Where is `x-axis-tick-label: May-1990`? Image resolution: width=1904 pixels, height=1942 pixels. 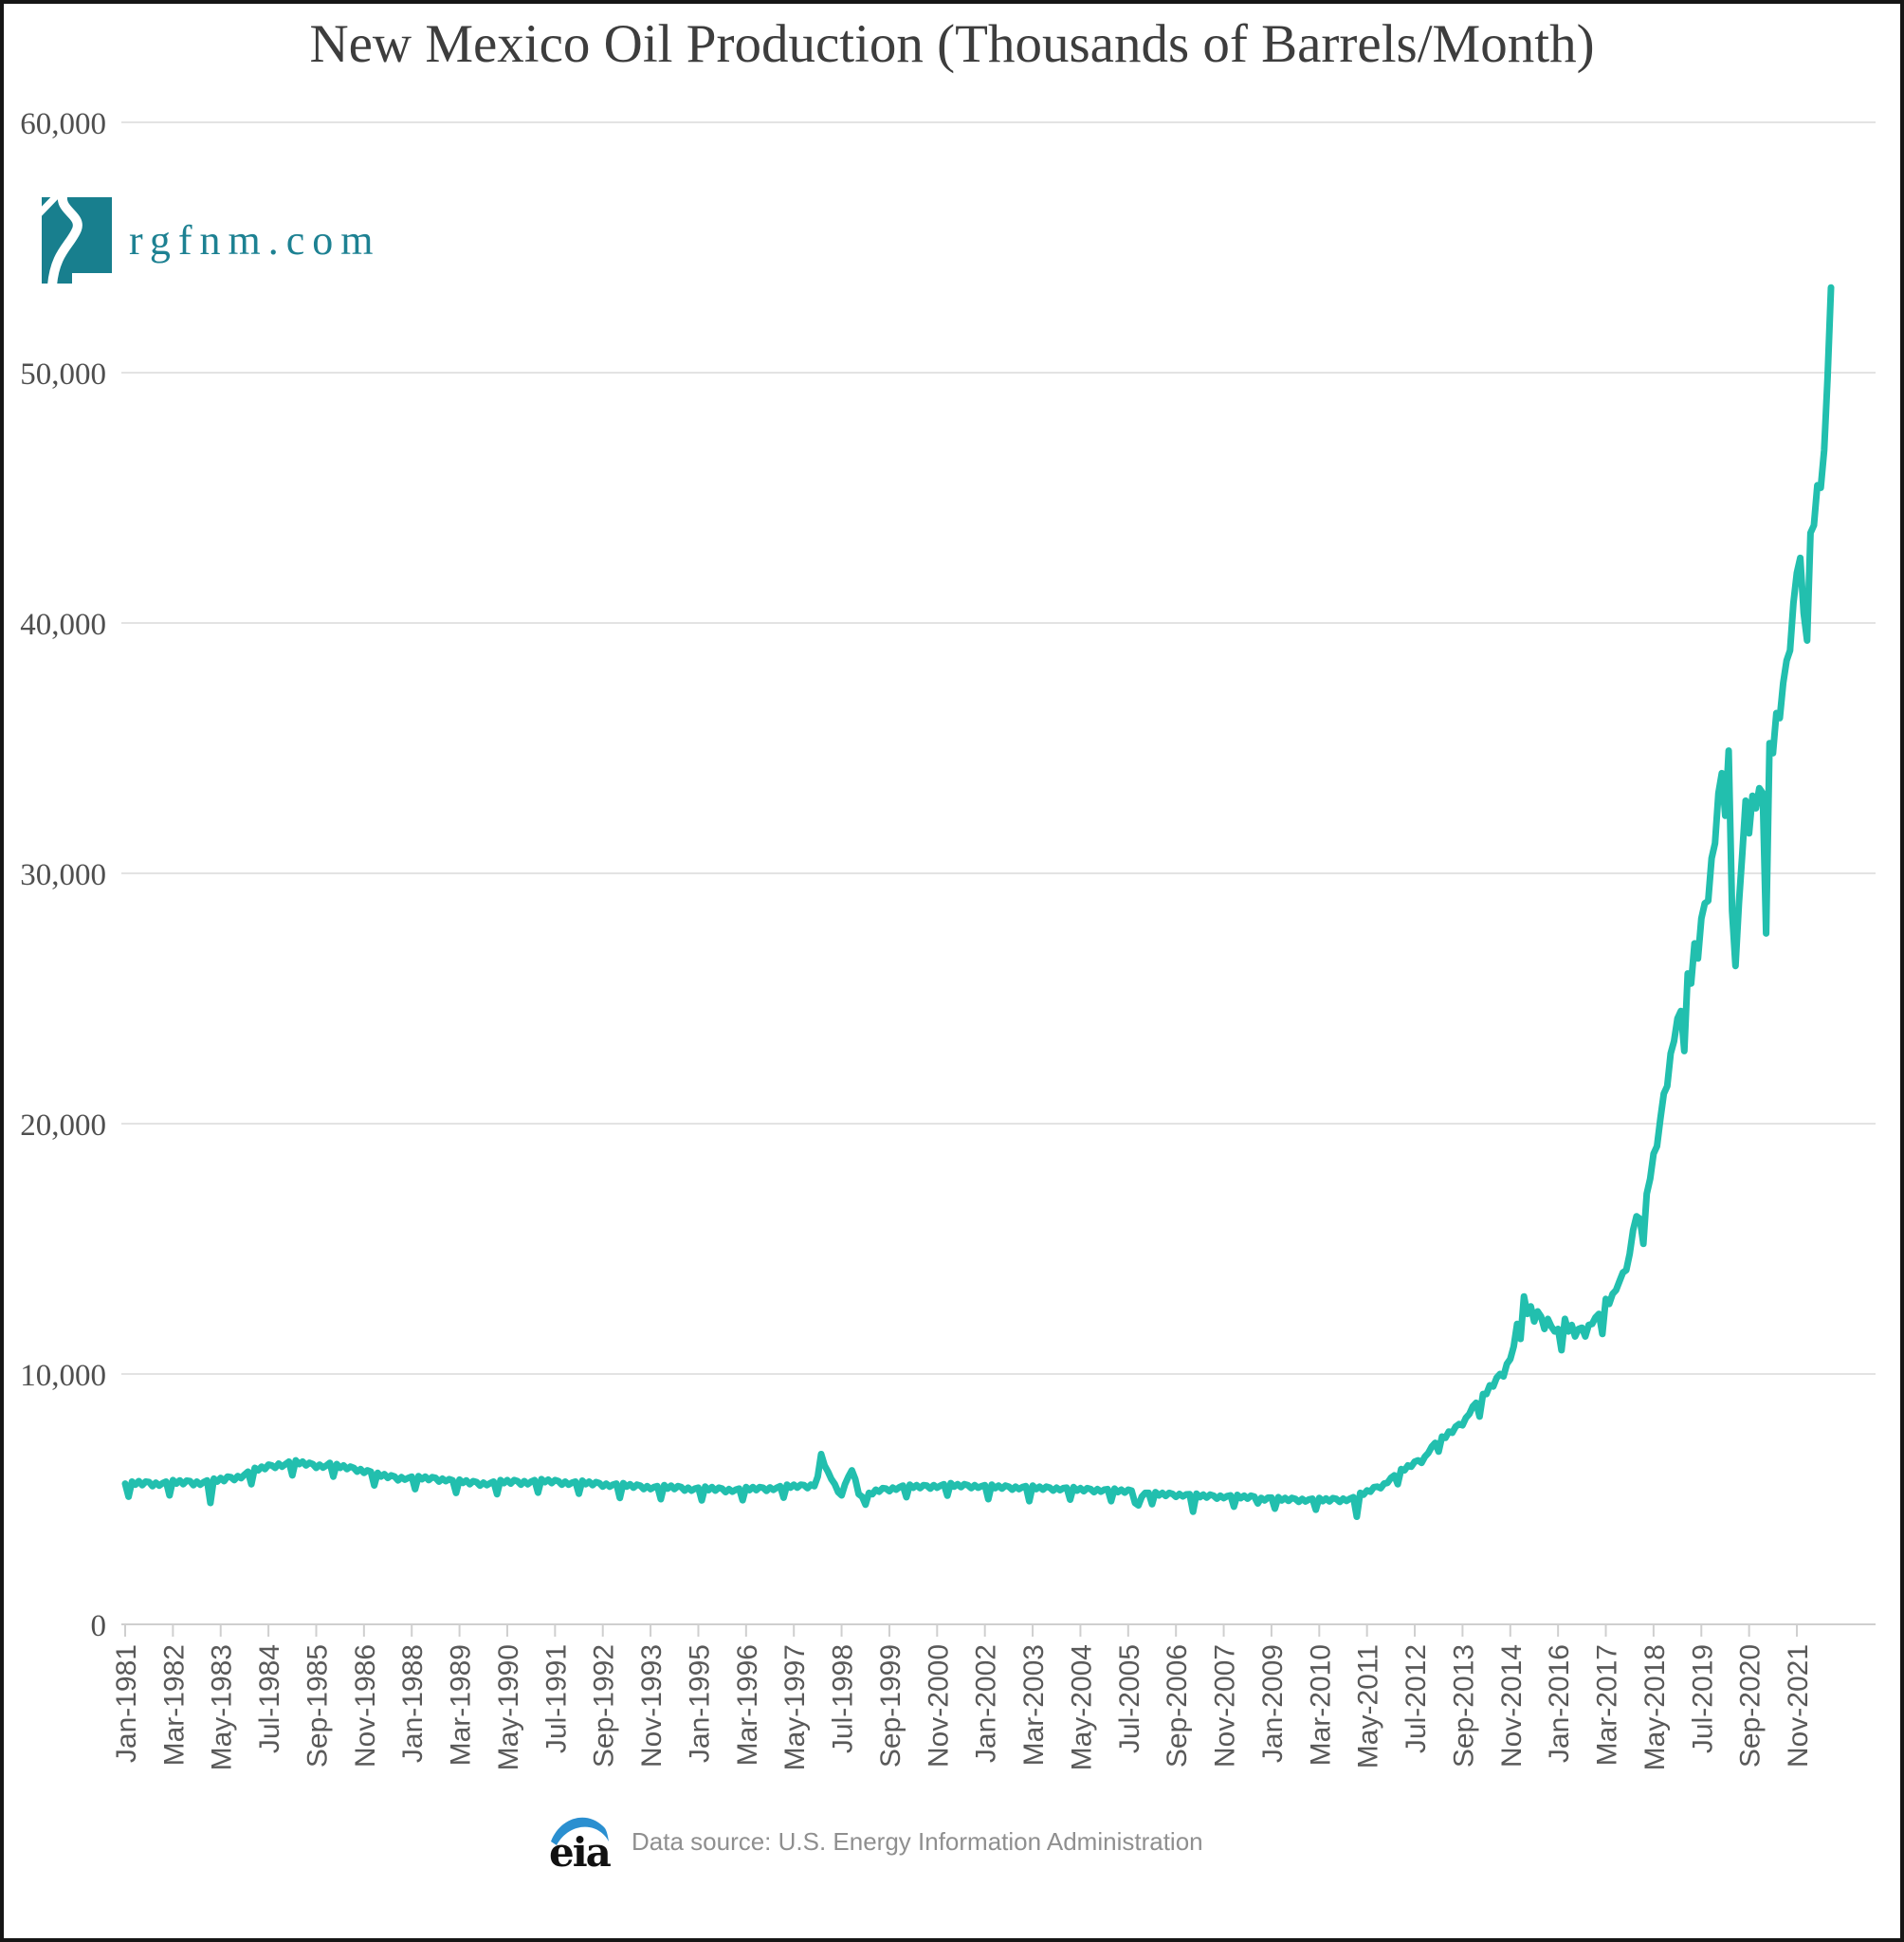 x-axis-tick-label: May-1990 is located at coordinates (508, 1707).